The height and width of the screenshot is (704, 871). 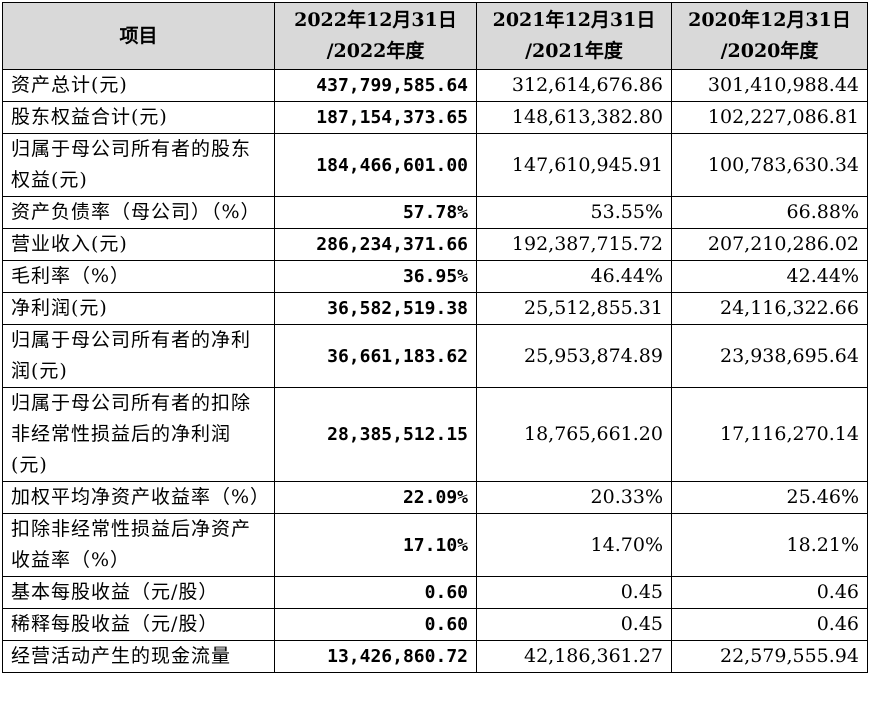 What do you see at coordinates (375, 85) in the screenshot?
I see `value-2022: 437,799,585.64` at bounding box center [375, 85].